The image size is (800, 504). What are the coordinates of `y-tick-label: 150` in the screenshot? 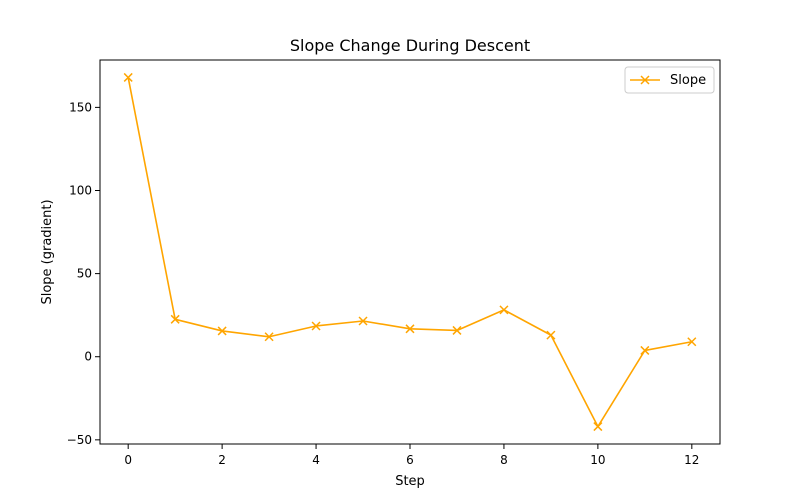 It's located at (80, 107).